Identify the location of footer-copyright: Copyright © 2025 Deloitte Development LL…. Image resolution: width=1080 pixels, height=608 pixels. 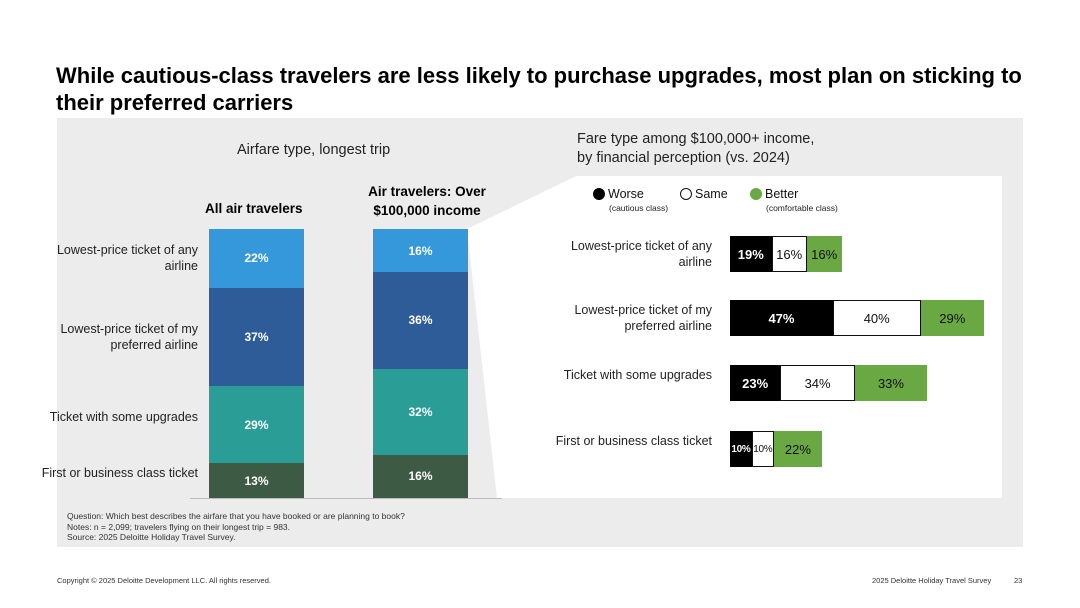
(164, 580).